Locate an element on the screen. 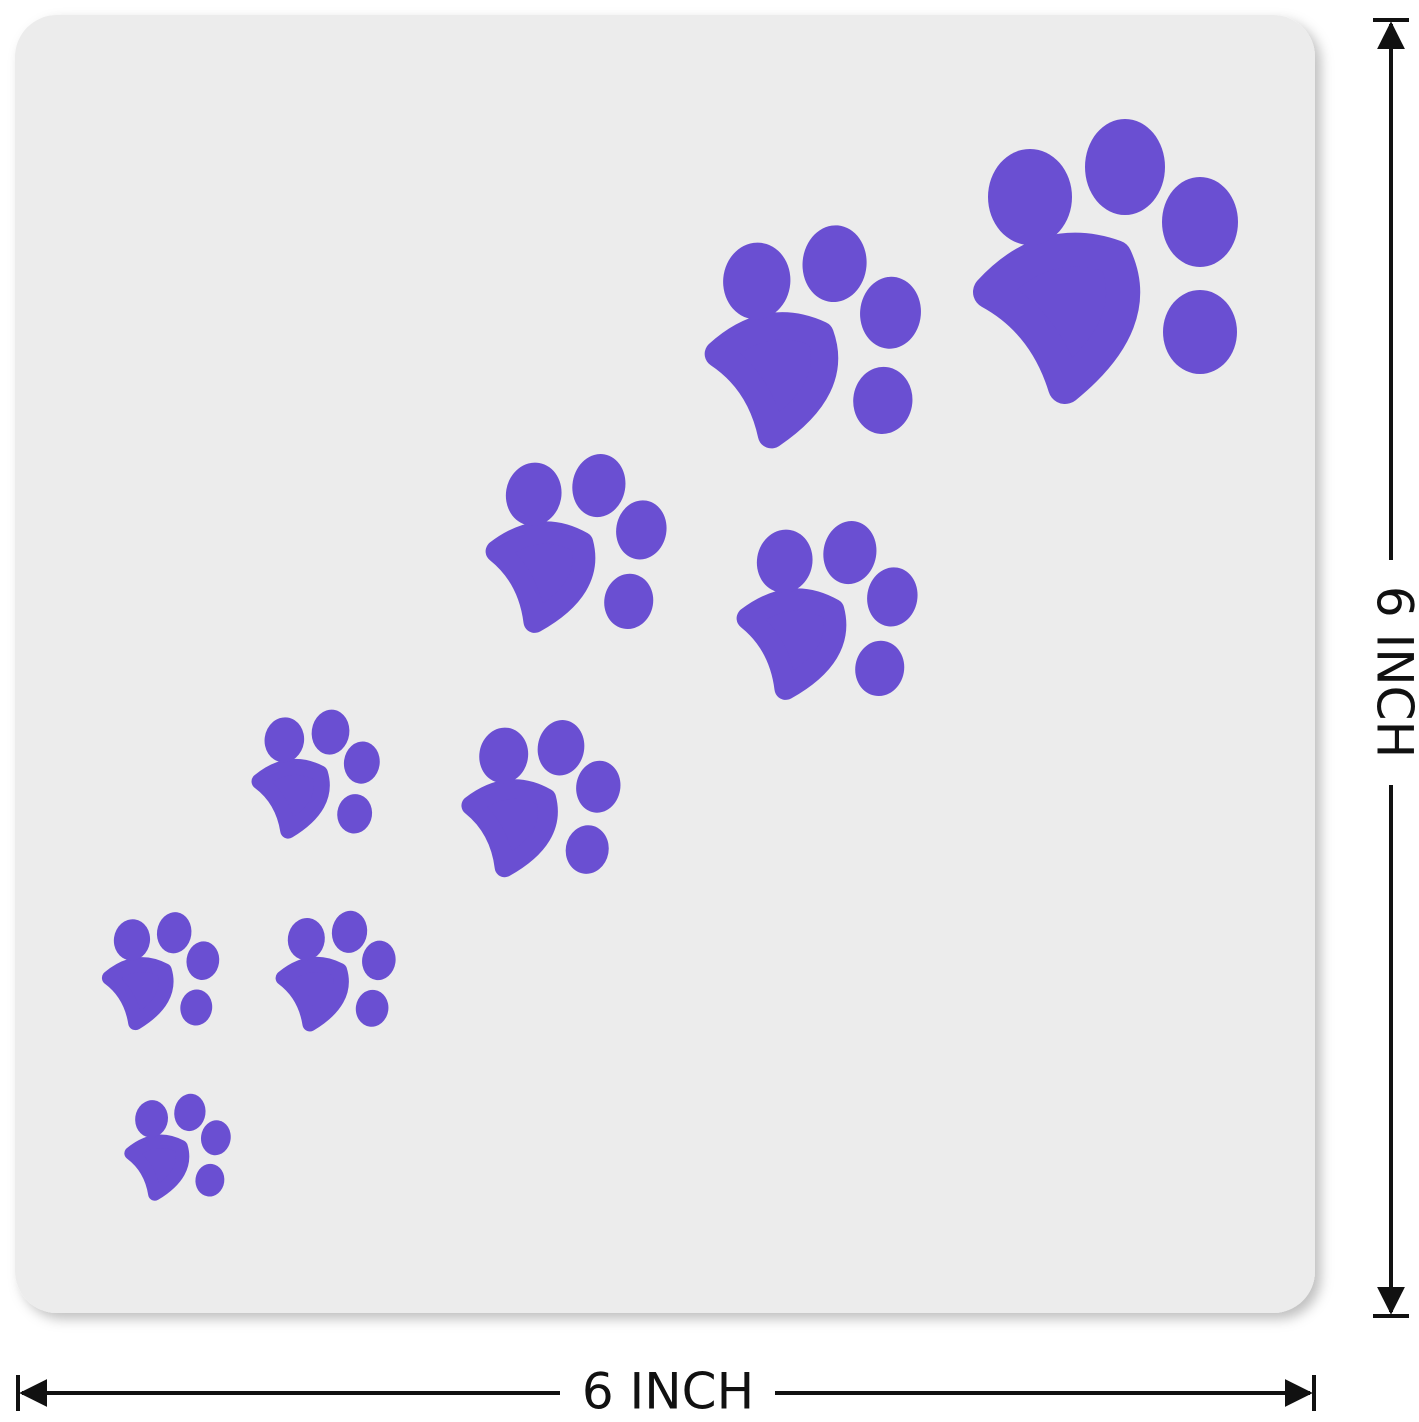 This screenshot has width=1419, height=1422. height-dimension: 6 INCH is located at coordinates (1392, 668).